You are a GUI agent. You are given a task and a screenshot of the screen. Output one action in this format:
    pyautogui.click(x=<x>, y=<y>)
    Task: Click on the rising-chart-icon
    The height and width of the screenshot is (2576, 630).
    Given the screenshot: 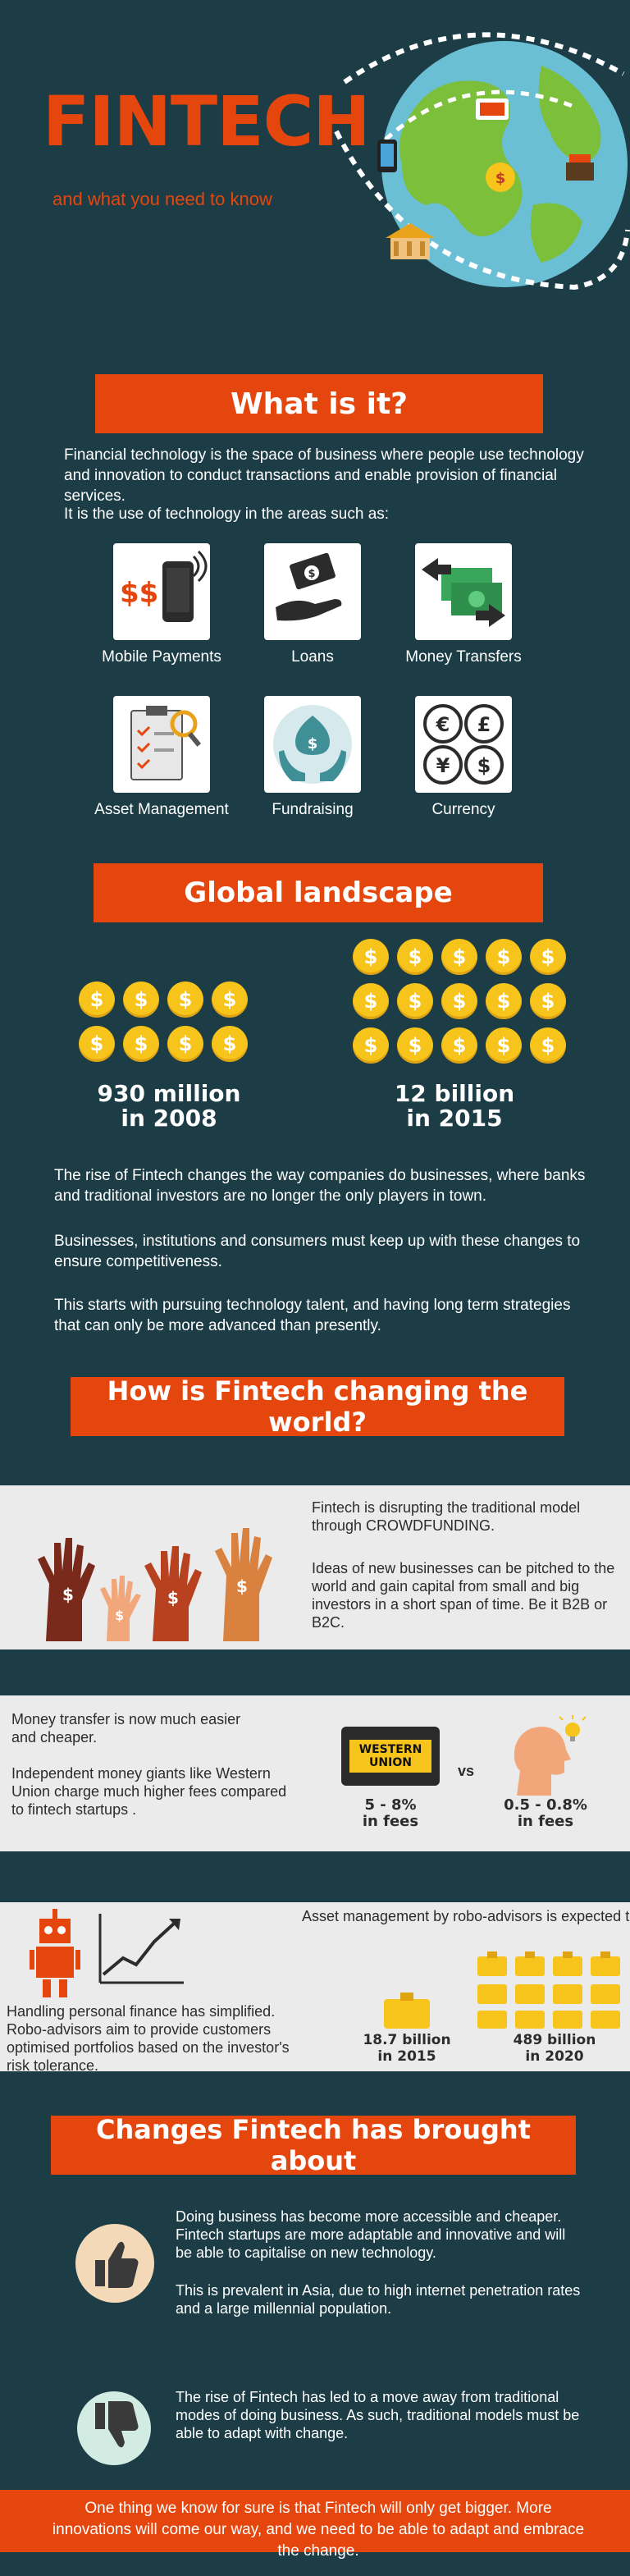 What is the action you would take?
    pyautogui.click(x=141, y=1949)
    